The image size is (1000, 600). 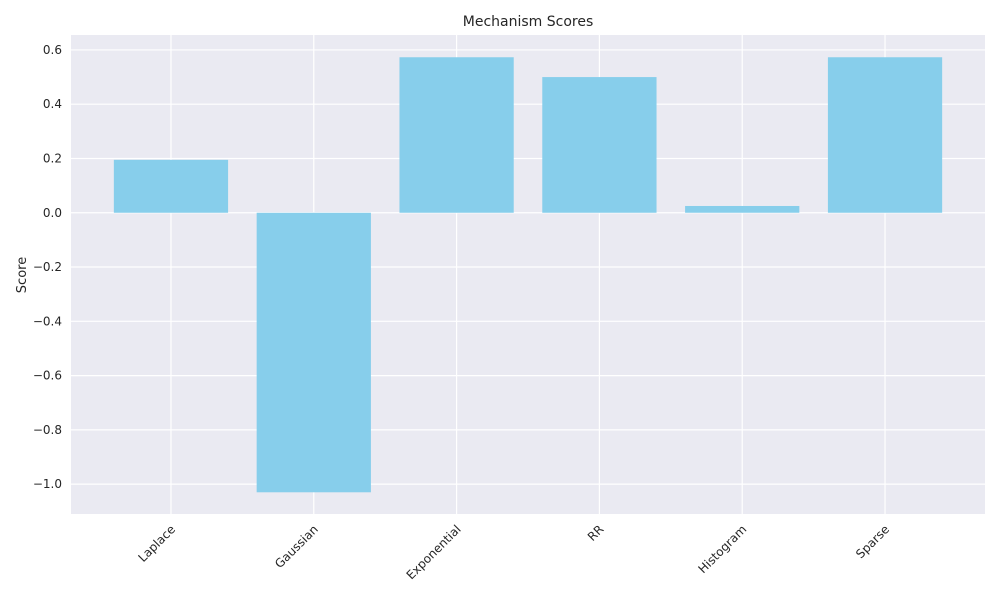 I want to click on y-tick-label: −0.2, so click(x=47, y=267).